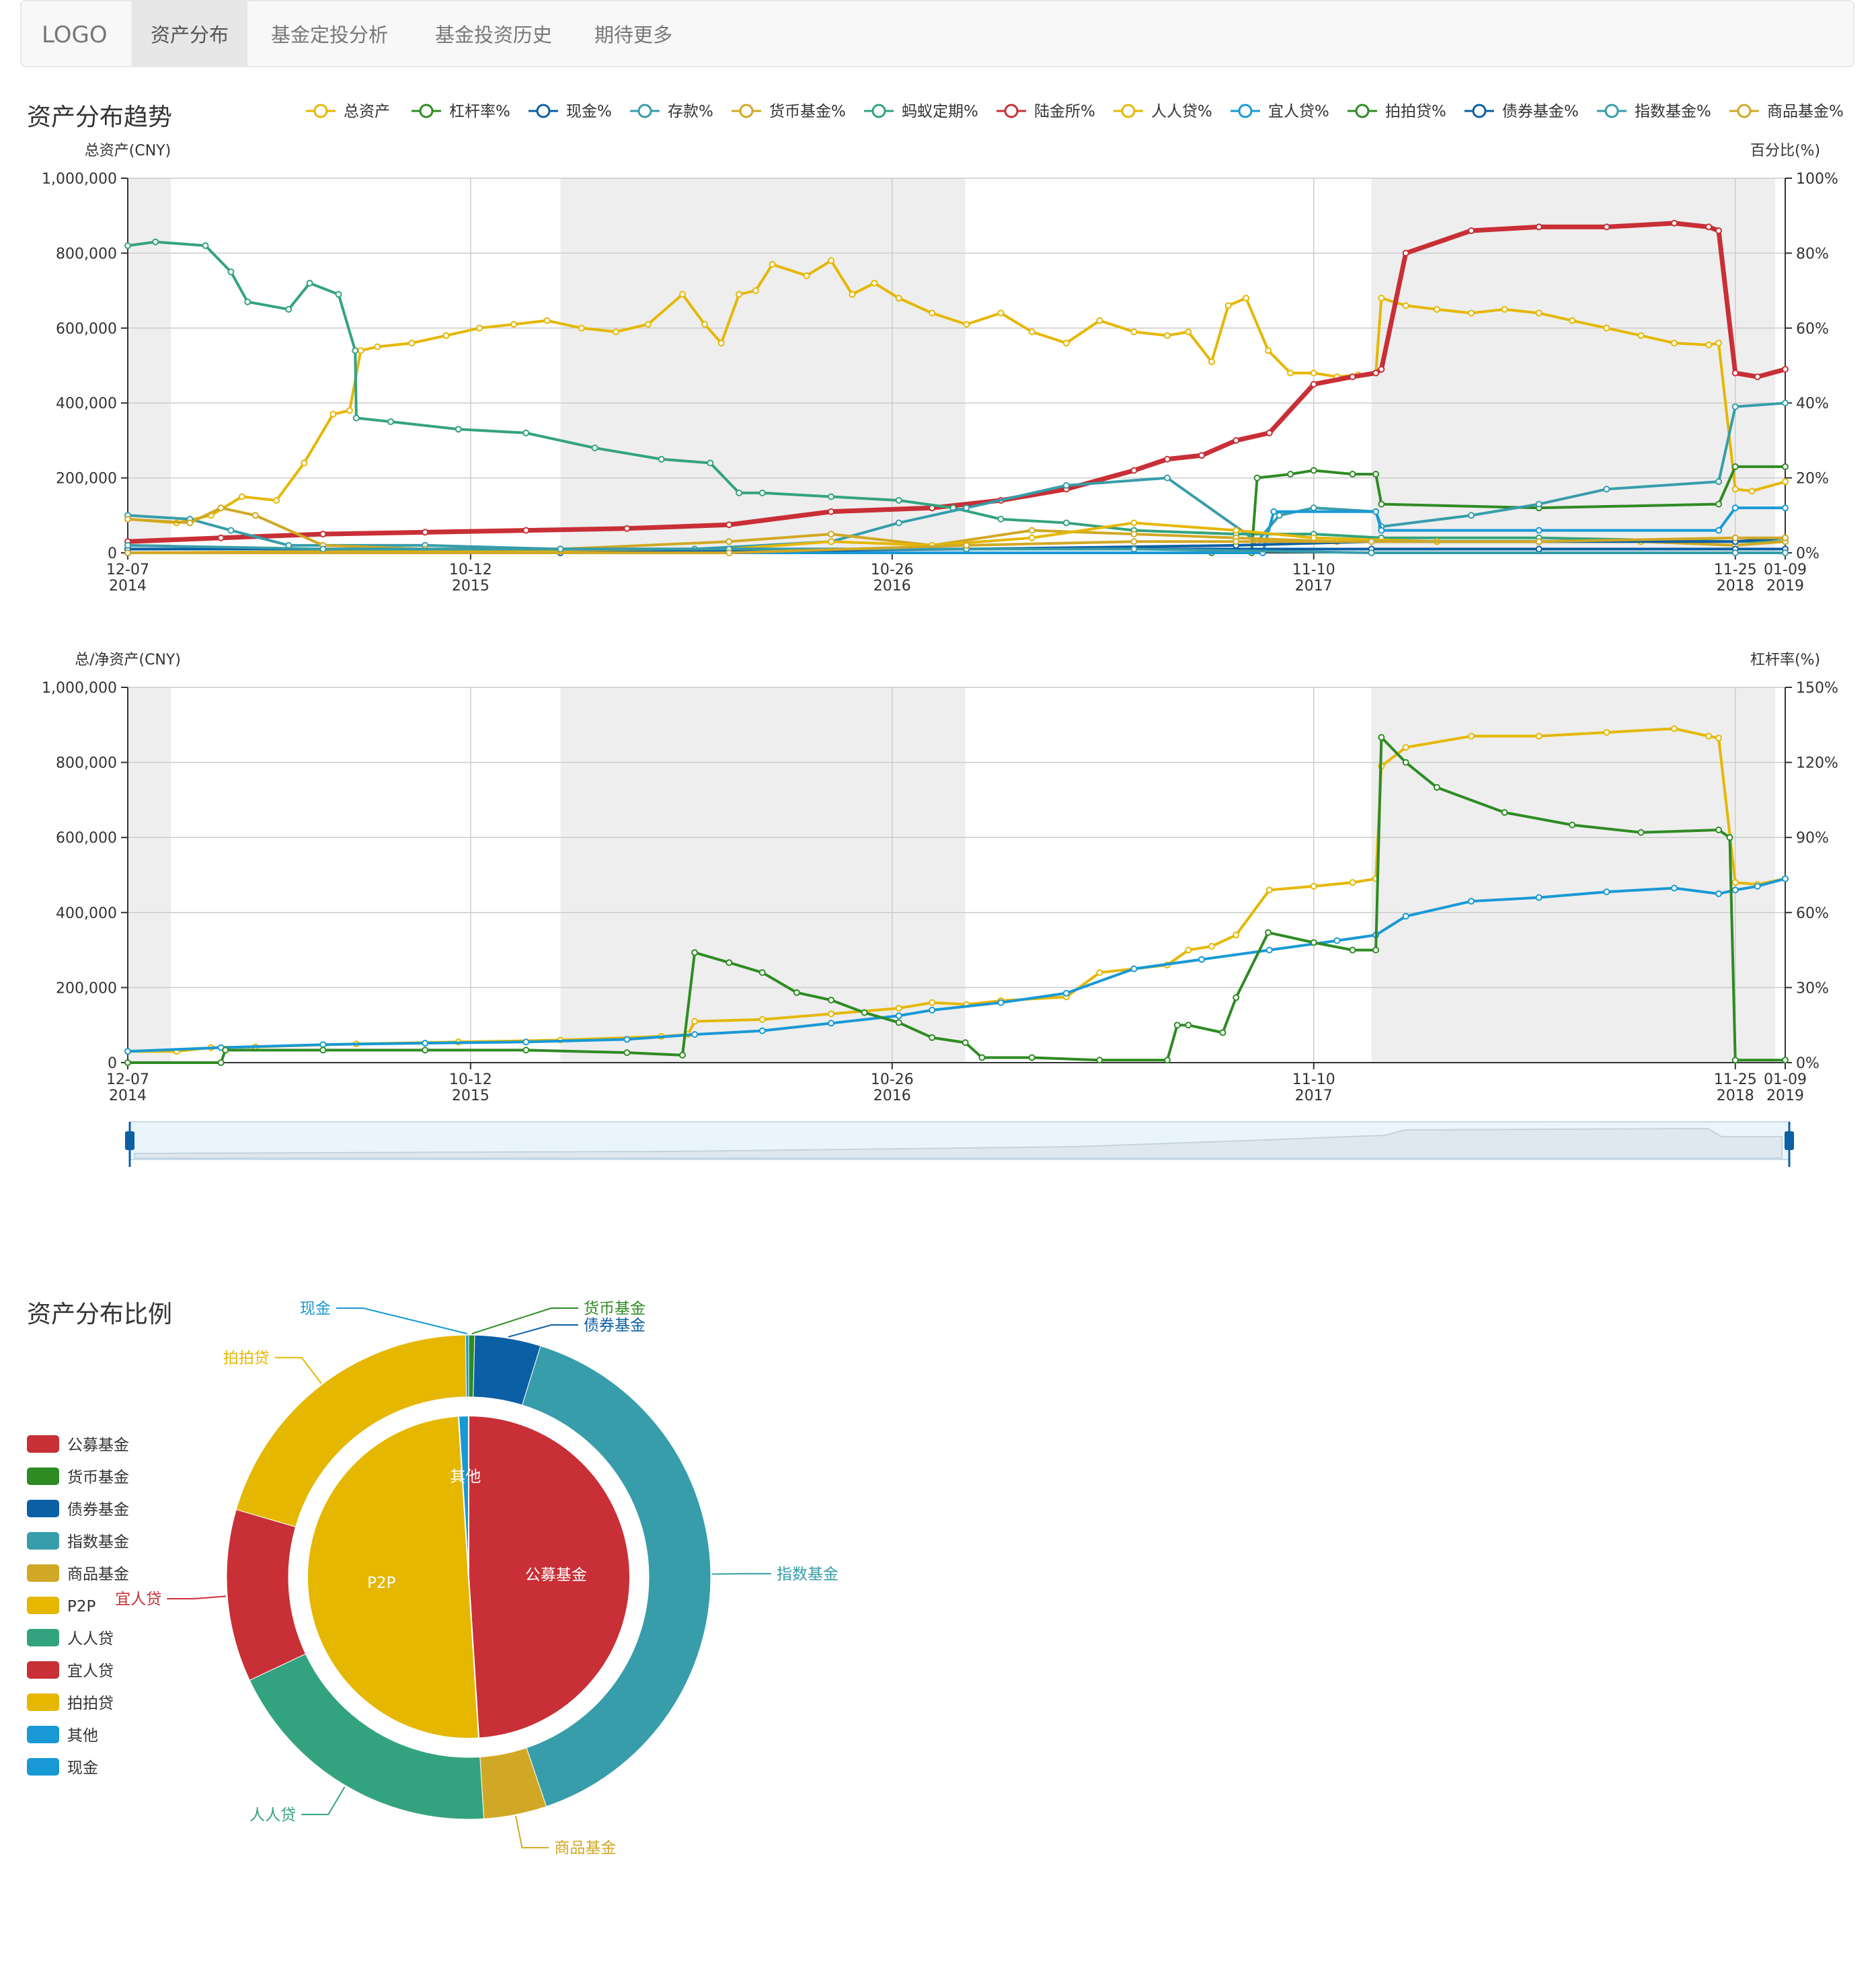 Image resolution: width=1876 pixels, height=1980 pixels. I want to click on navbar: LOGO 资产分布 基金定投分析 基金投资历史 期待更多, so click(937, 33).